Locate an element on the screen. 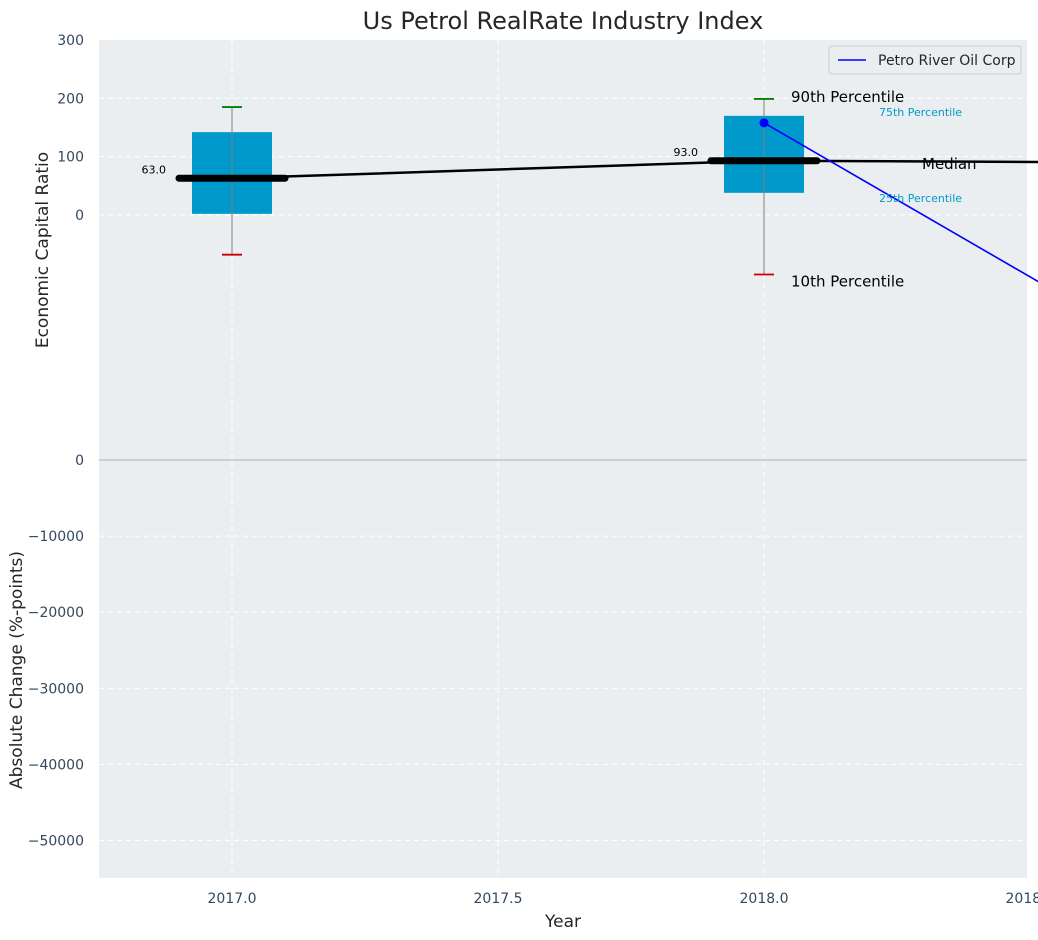 This screenshot has height=940, width=1038. median-value-label: 93.0 is located at coordinates (686, 152).